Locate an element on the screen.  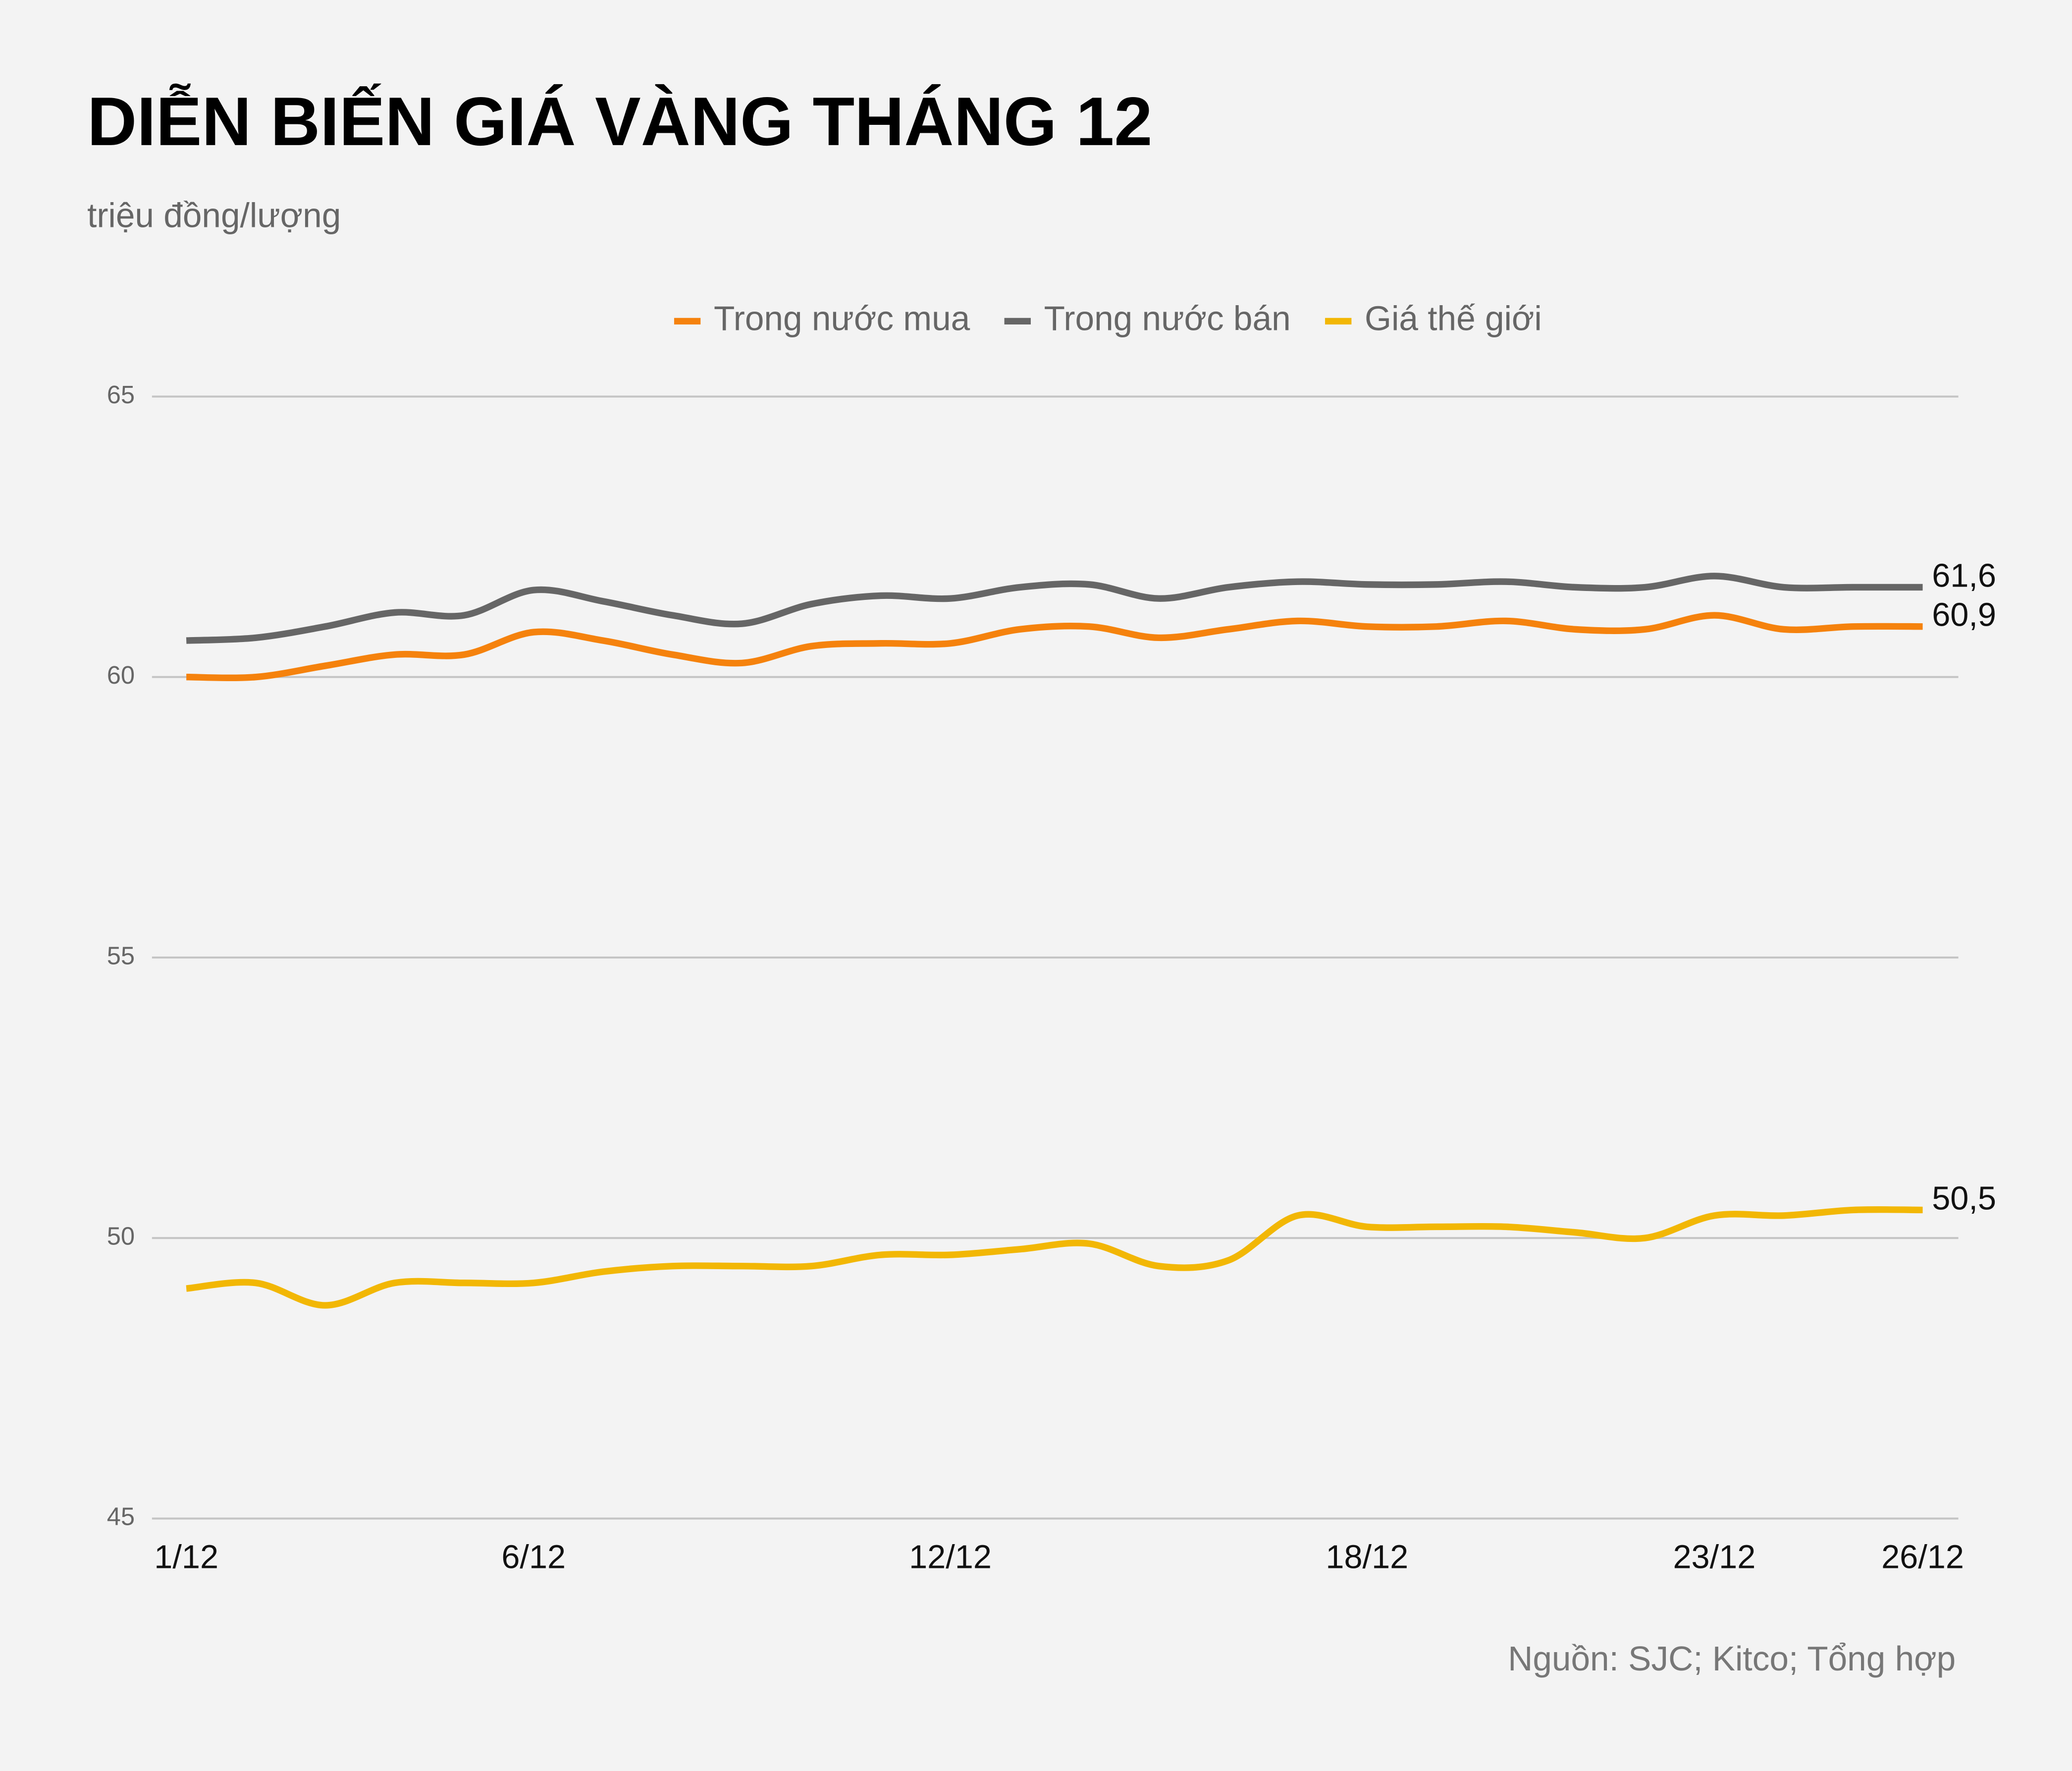
legend: Trong nước mua Trong nước bán Giá thế giới is located at coordinates (1108, 319).